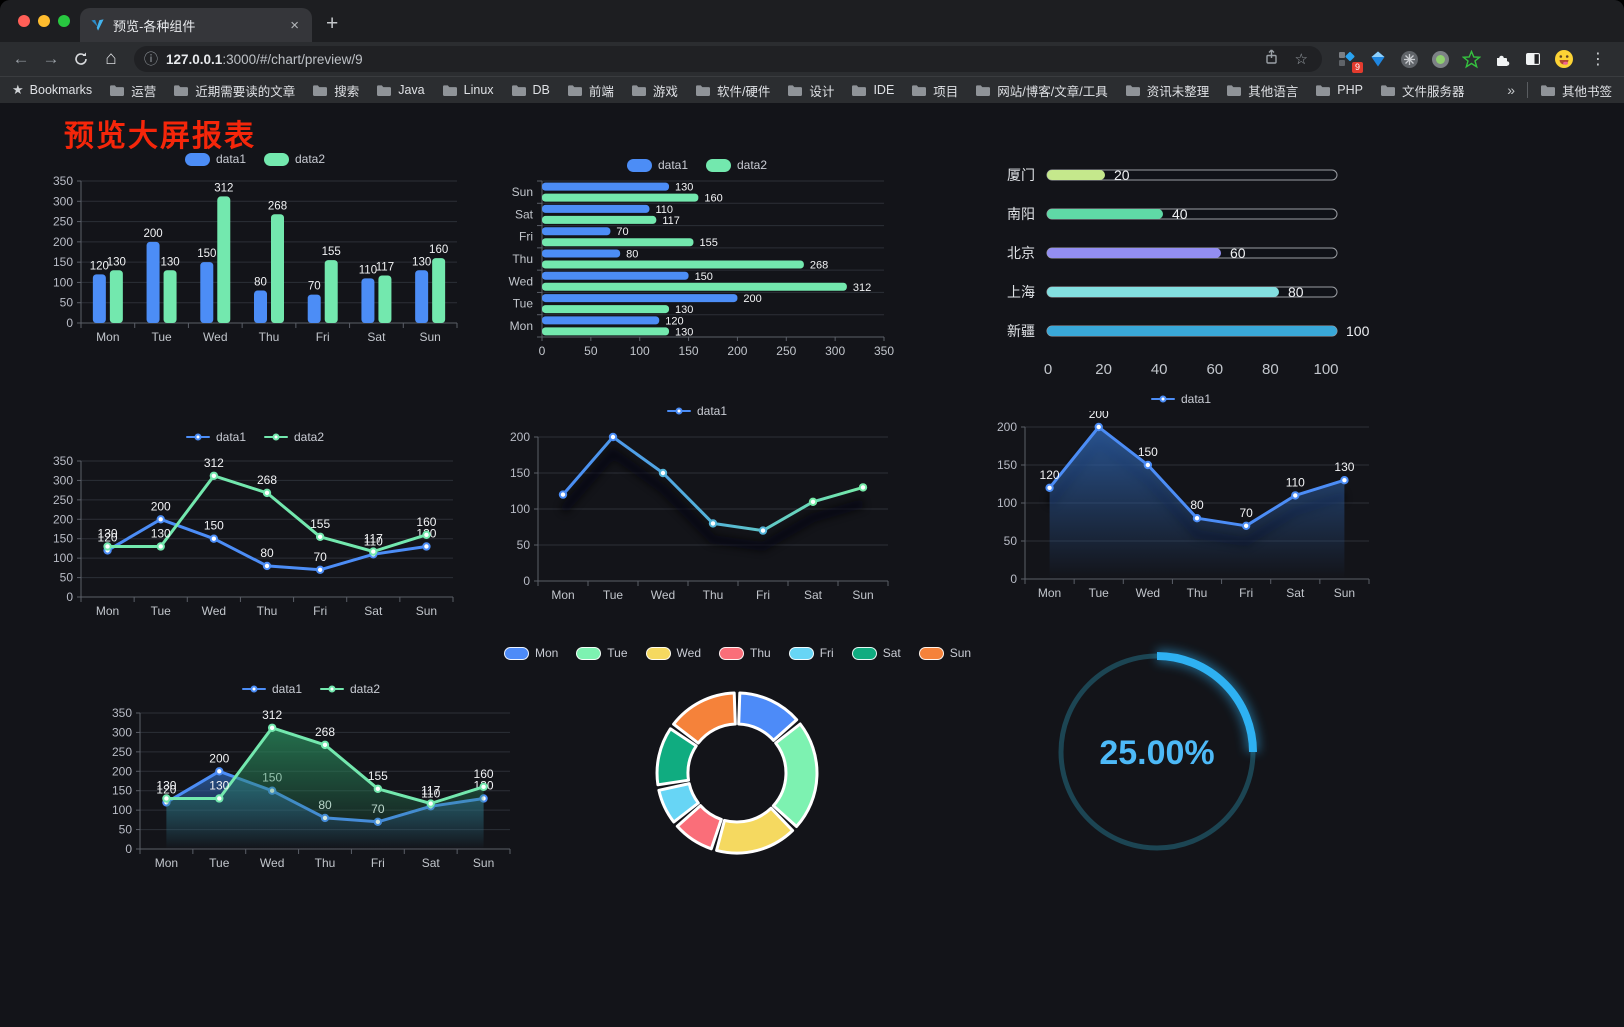 The width and height of the screenshot is (1624, 1027). I want to click on legend-item-Wed: Wed, so click(673, 653).